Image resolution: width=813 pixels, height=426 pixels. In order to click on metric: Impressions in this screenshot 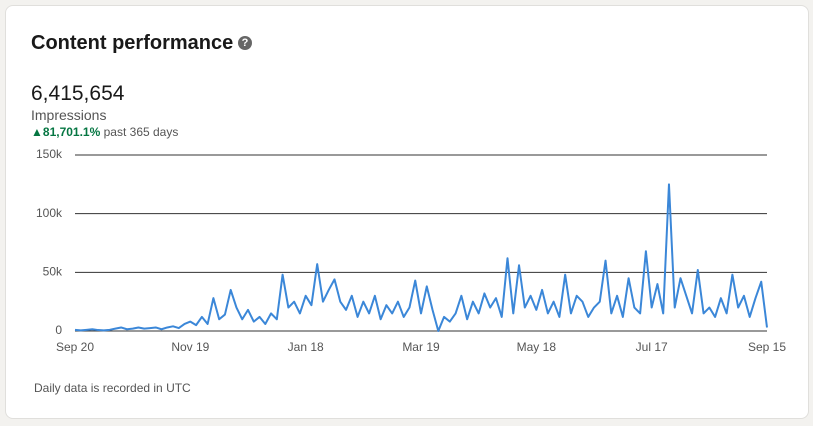, I will do `click(69, 115)`.